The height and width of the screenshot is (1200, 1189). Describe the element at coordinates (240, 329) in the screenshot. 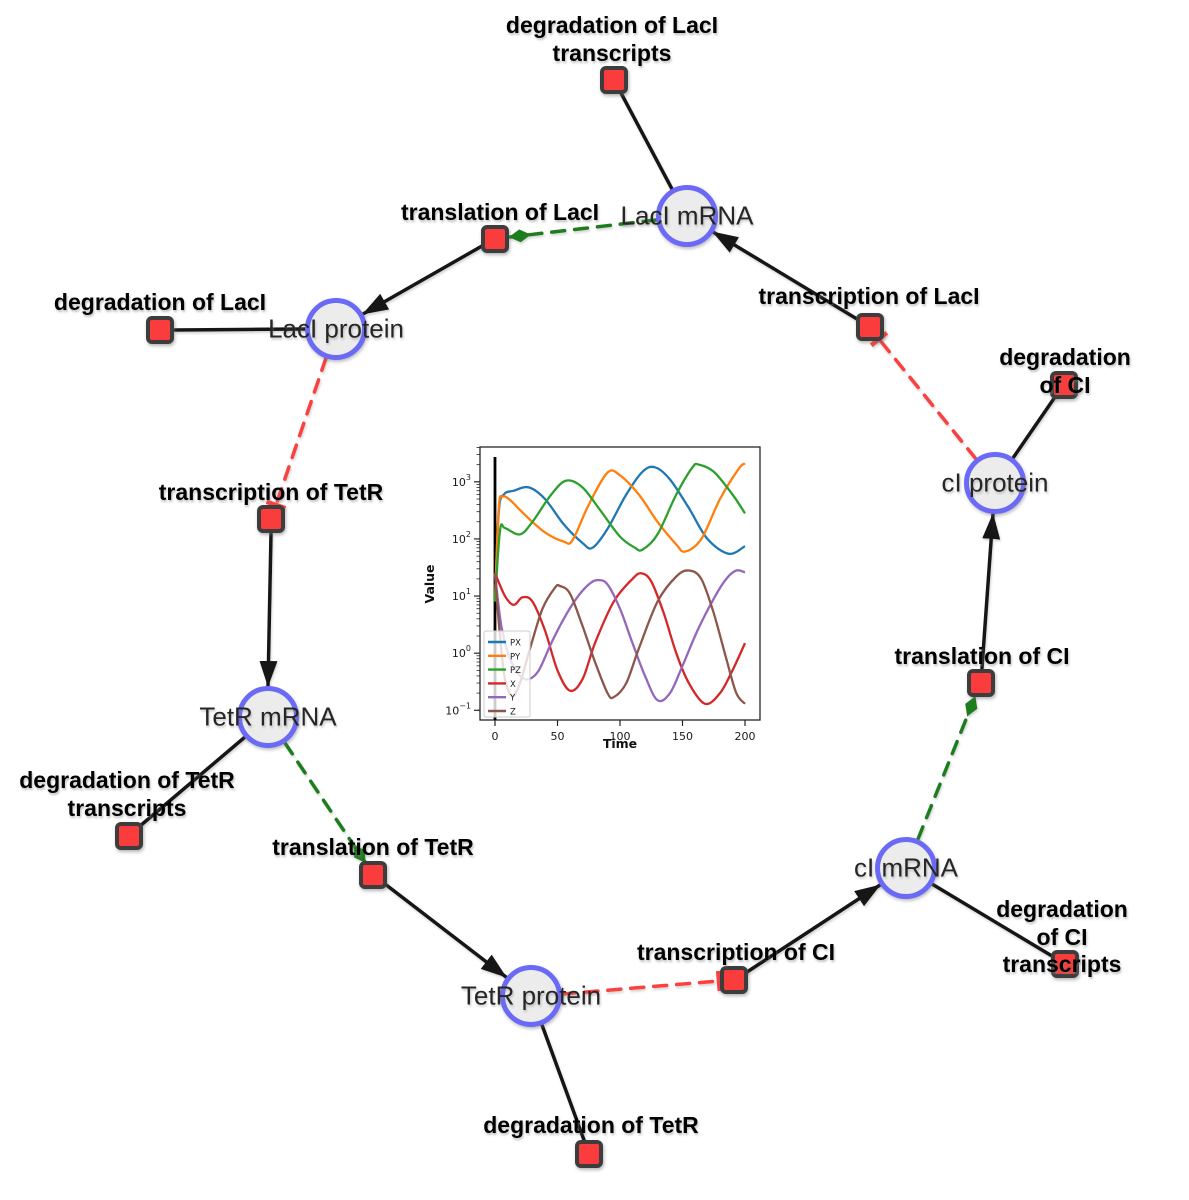

I see `edge-laci-protein-to-degradation` at that location.